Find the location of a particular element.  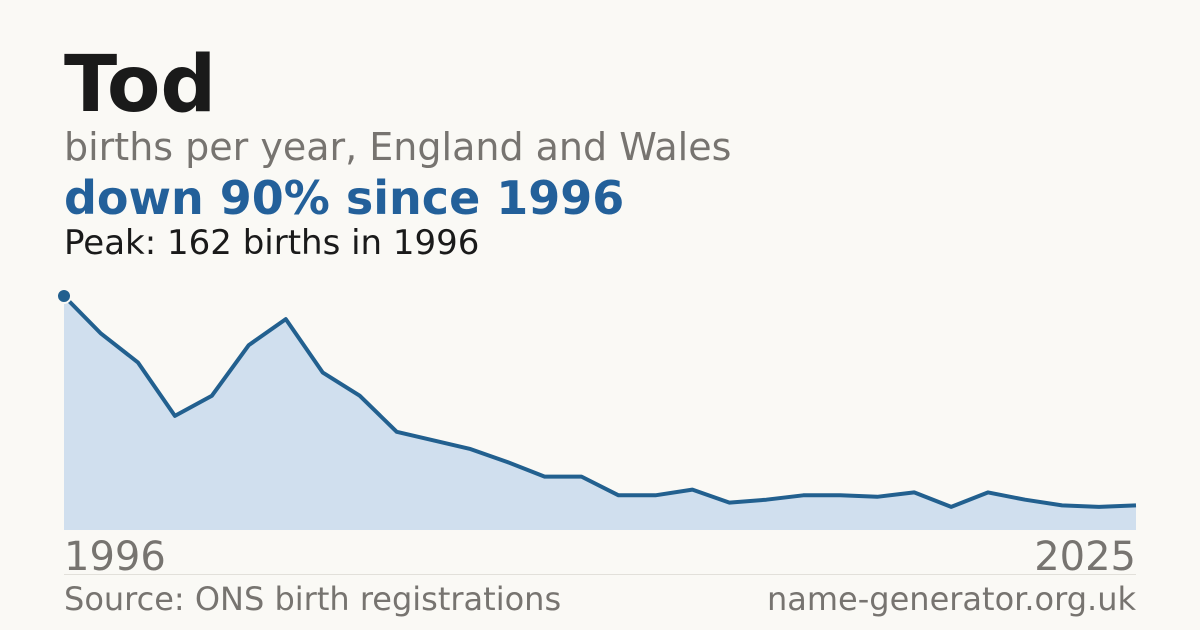

x-tick-label: 1996 is located at coordinates (115, 557).